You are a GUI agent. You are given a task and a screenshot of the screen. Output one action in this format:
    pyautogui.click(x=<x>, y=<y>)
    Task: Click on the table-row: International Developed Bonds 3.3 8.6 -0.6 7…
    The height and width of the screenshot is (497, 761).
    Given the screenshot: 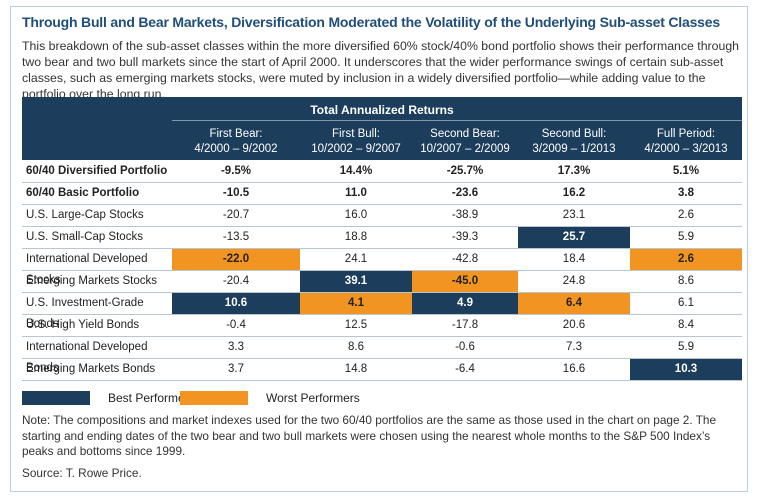 What is the action you would take?
    pyautogui.click(x=382, y=355)
    